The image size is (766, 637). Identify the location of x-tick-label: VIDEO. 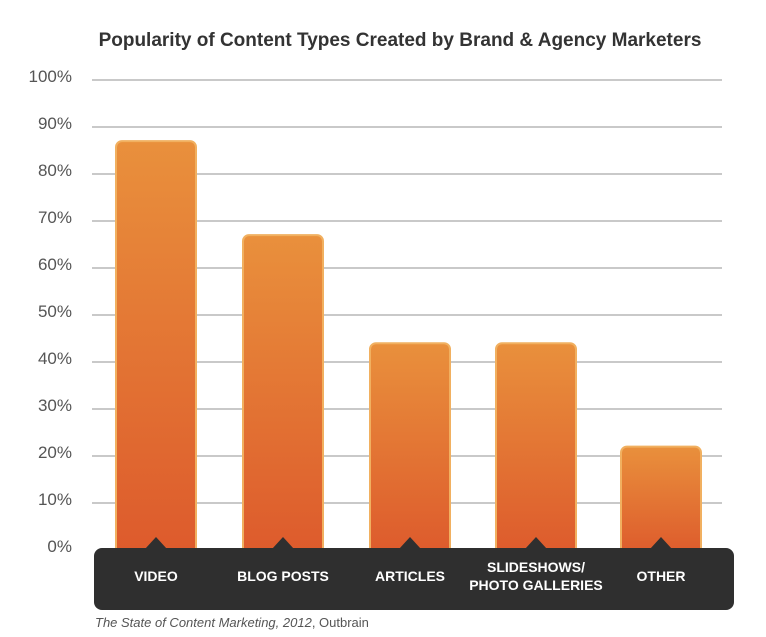
(156, 576).